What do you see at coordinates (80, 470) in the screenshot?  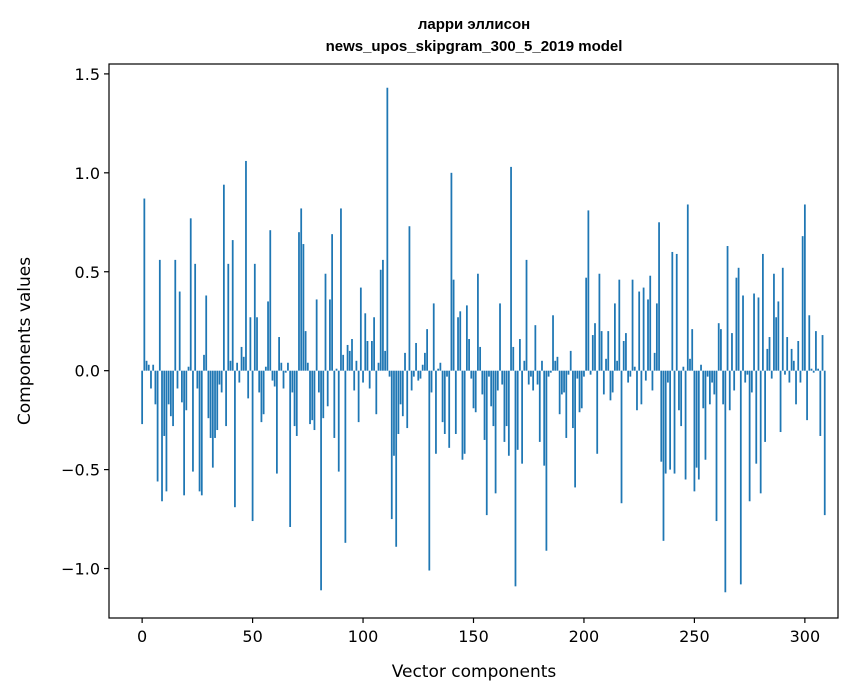 I see `y-tick-label: −0.5` at bounding box center [80, 470].